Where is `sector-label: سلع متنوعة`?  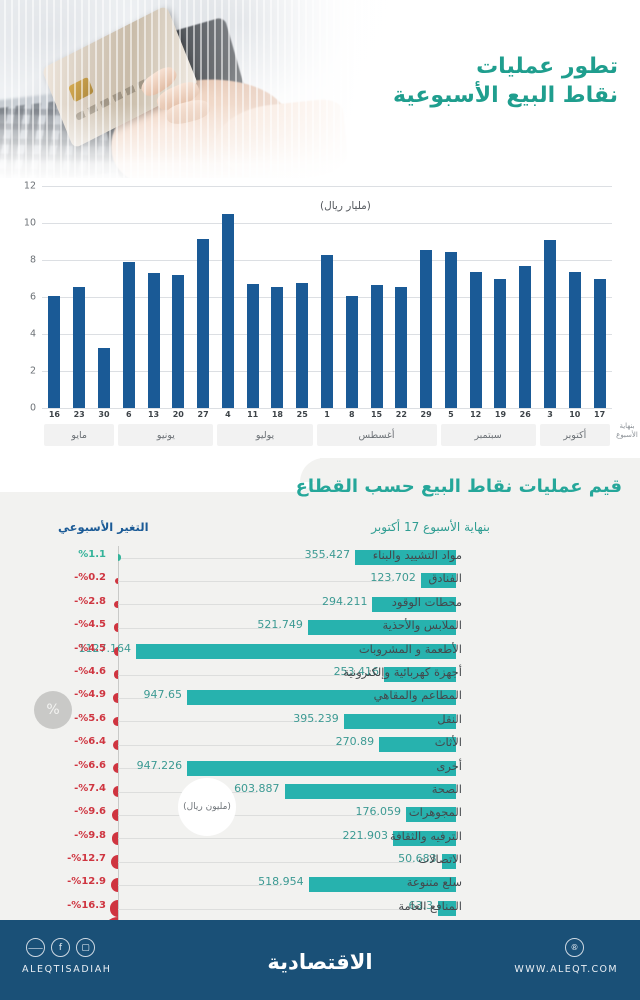 sector-label: سلع متنوعة is located at coordinates (434, 882).